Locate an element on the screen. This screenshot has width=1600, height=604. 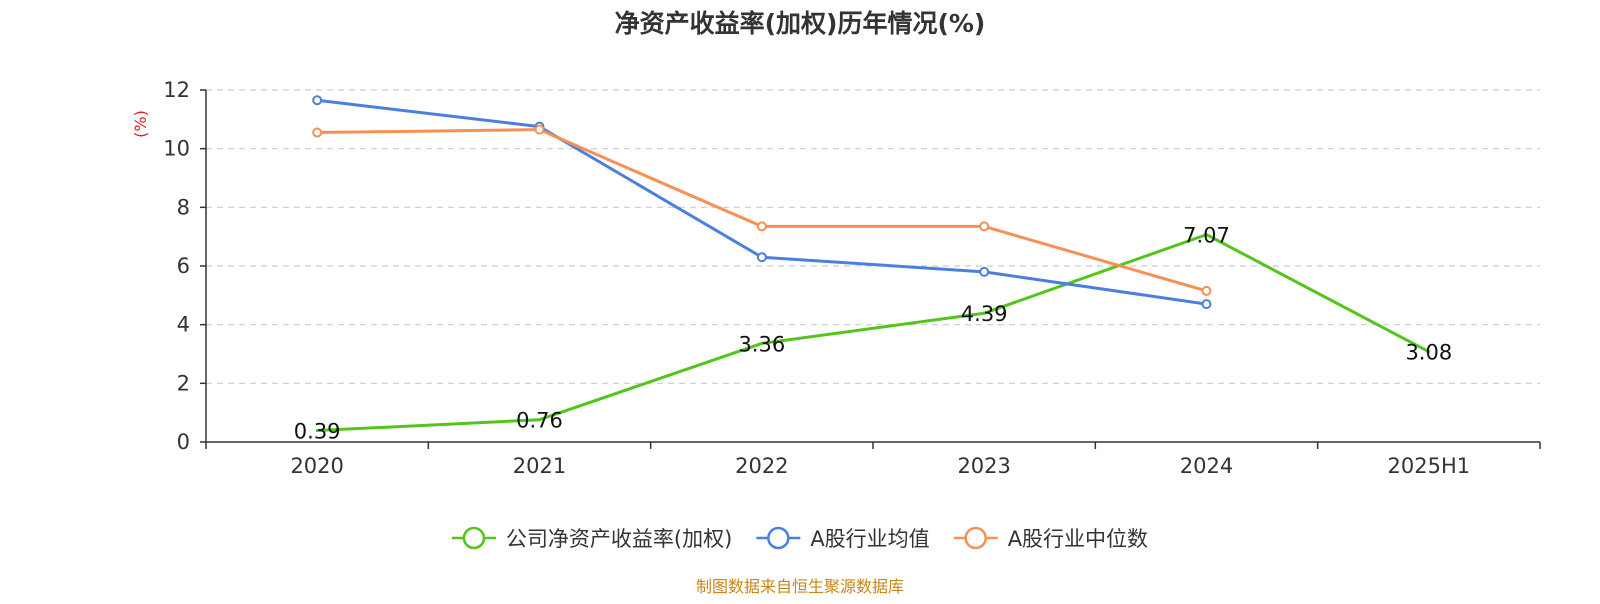
legend: 公司净资产收益率(加权) A股行业均值 A股行业中位数 is located at coordinates (799, 538).